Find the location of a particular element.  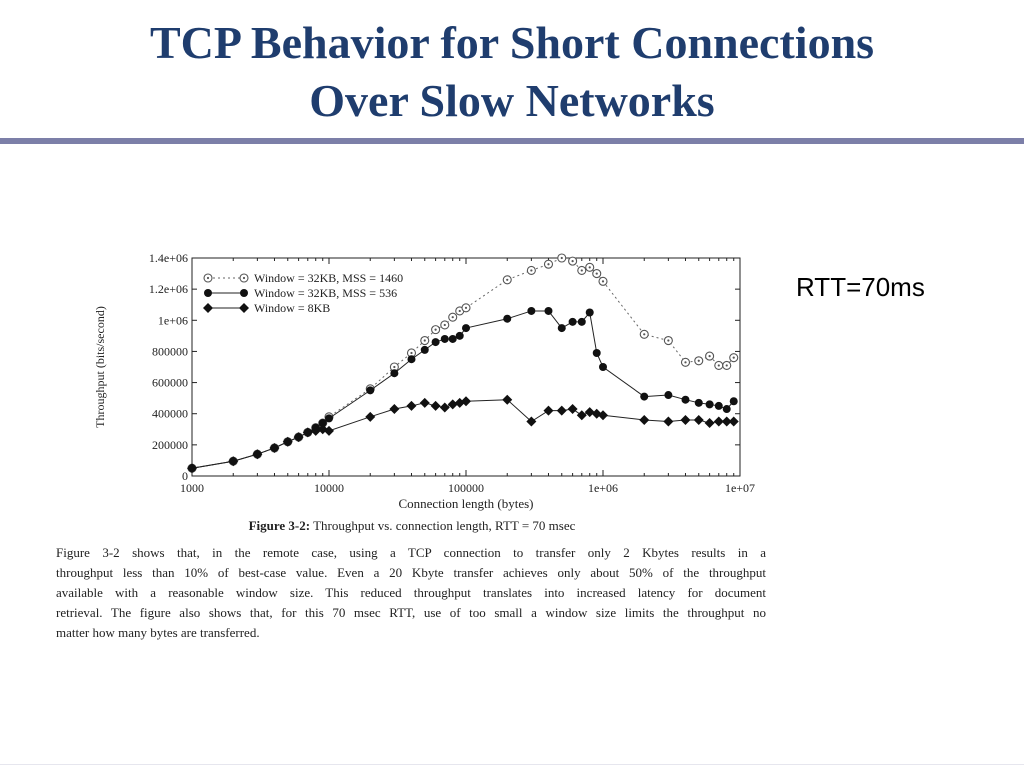

footer-rule is located at coordinates (512, 764).